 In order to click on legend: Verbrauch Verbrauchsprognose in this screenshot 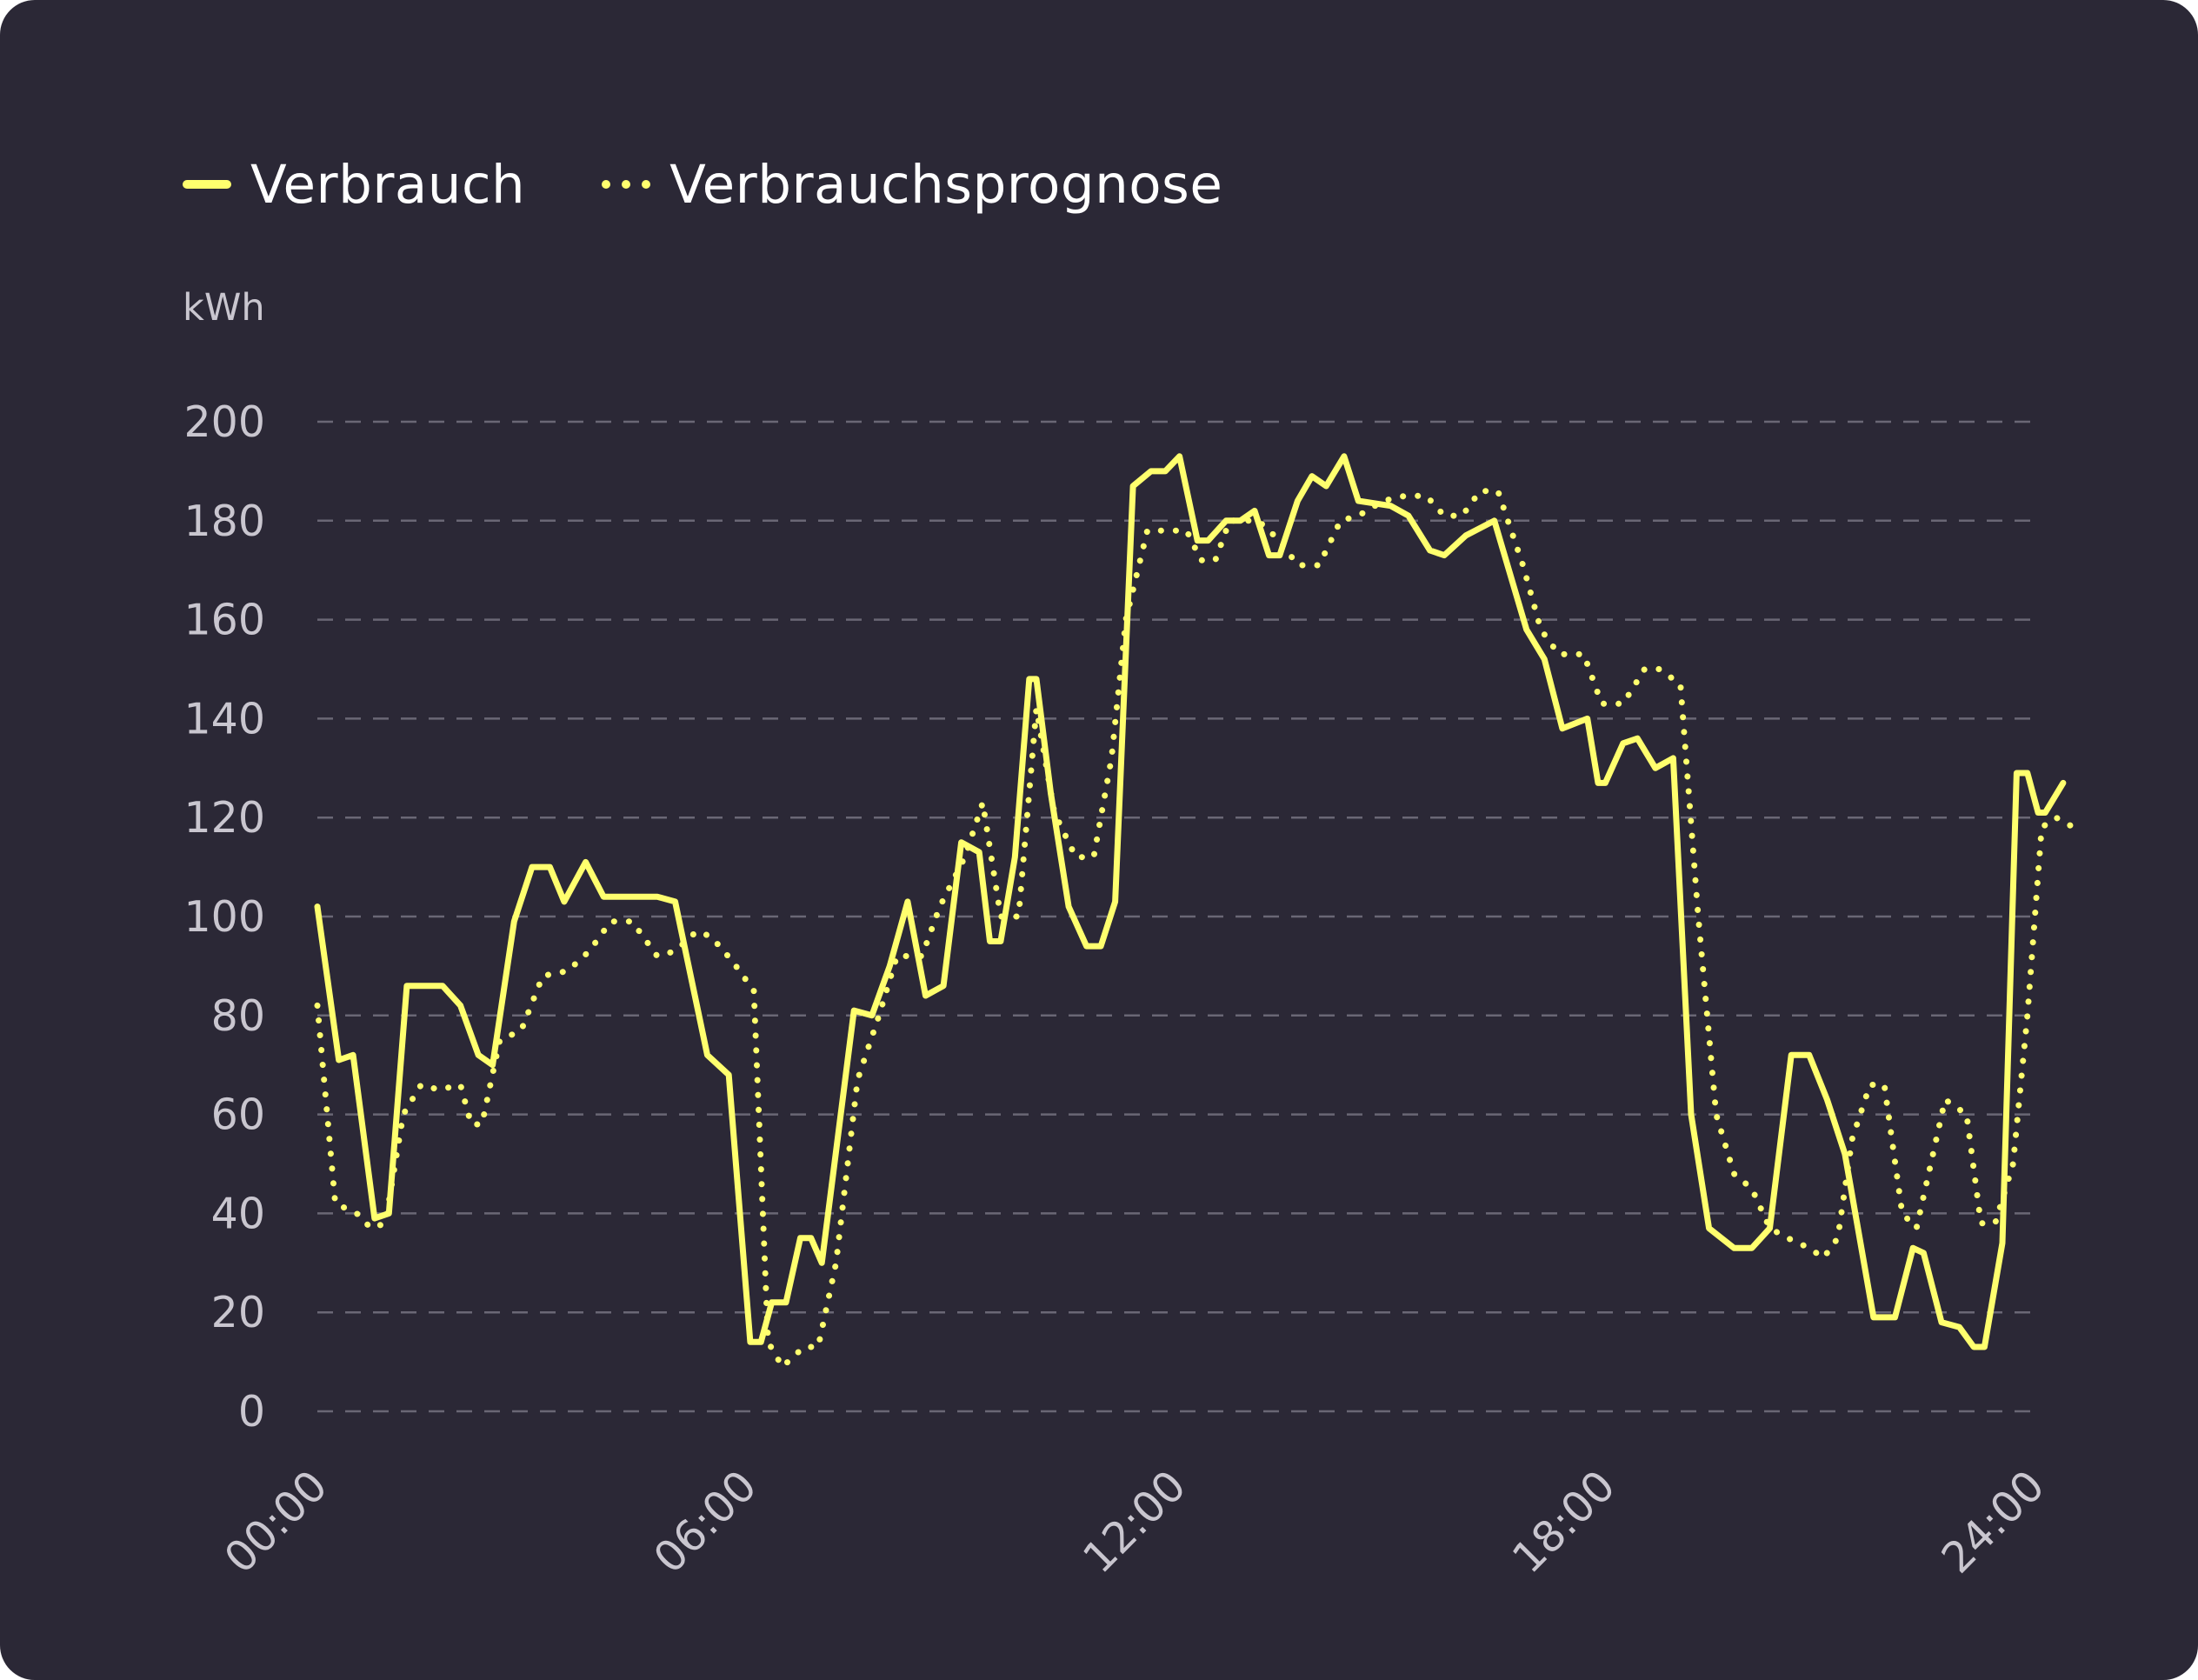, I will do `click(741, 184)`.